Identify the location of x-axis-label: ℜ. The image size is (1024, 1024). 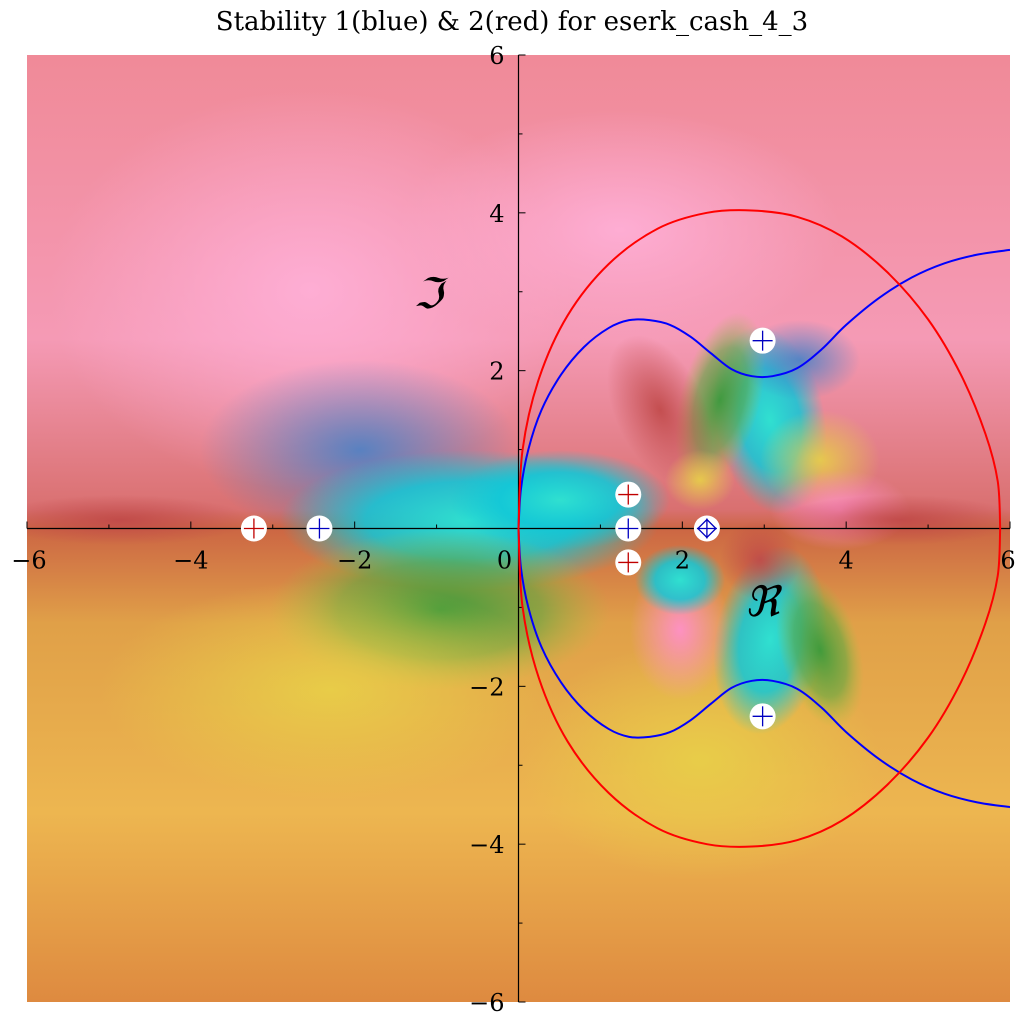
(764, 601).